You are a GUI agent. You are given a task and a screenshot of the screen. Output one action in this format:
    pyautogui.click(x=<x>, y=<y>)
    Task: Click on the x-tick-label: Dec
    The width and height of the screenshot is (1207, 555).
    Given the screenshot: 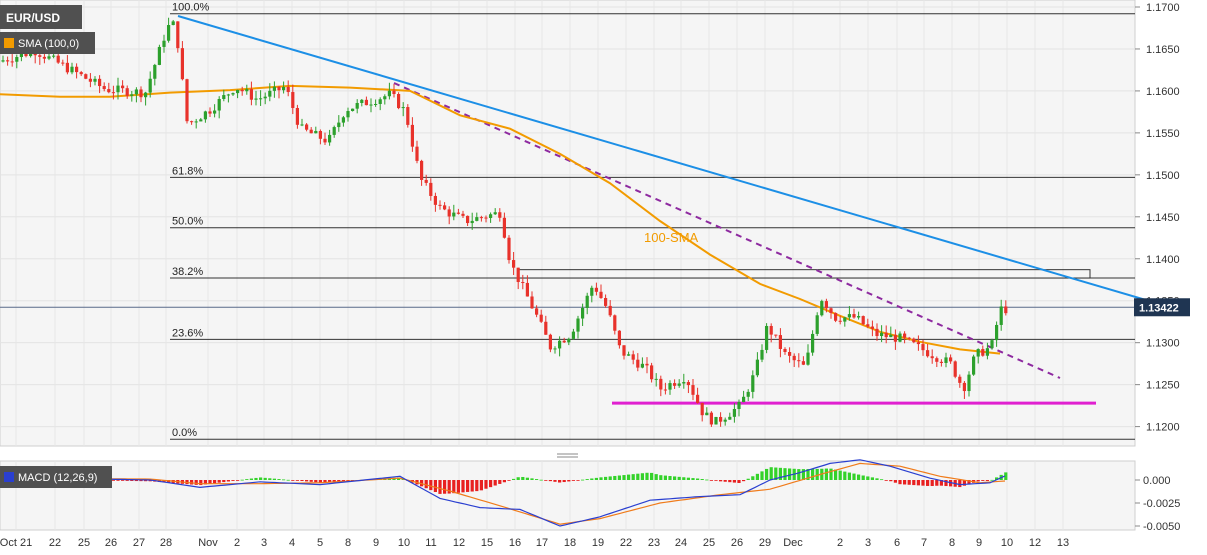 What is the action you would take?
    pyautogui.click(x=793, y=543)
    